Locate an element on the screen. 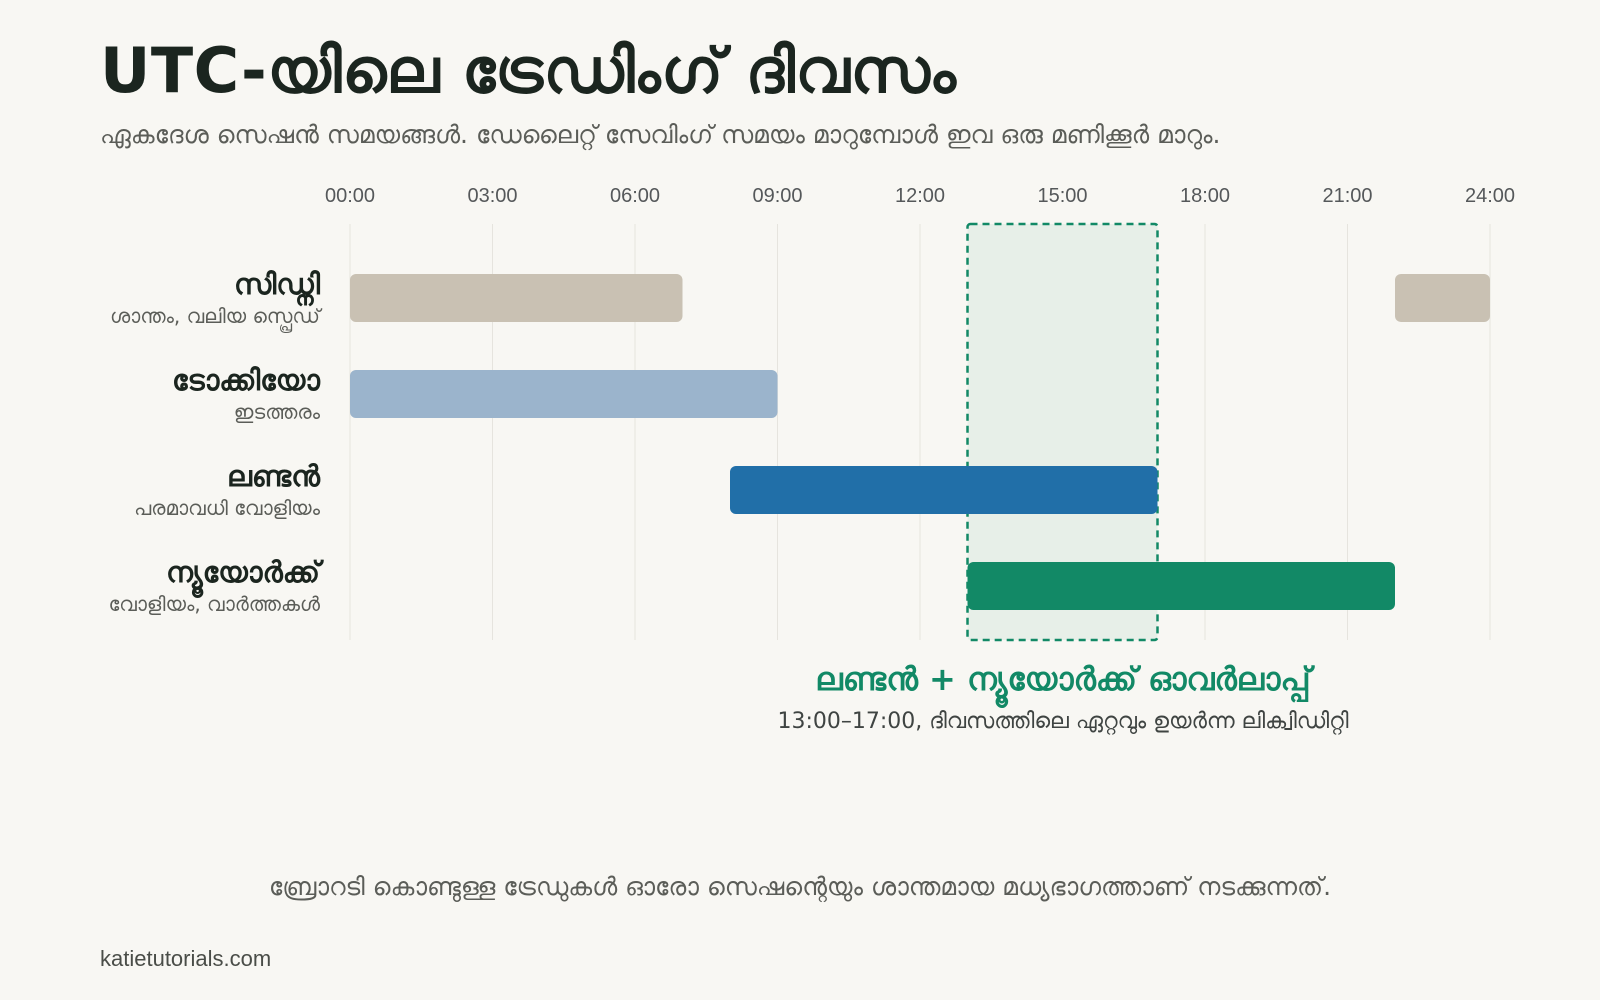  session-note: ശാന്തം, വലിയ സ്പ്രെഡ് is located at coordinates (216, 318).